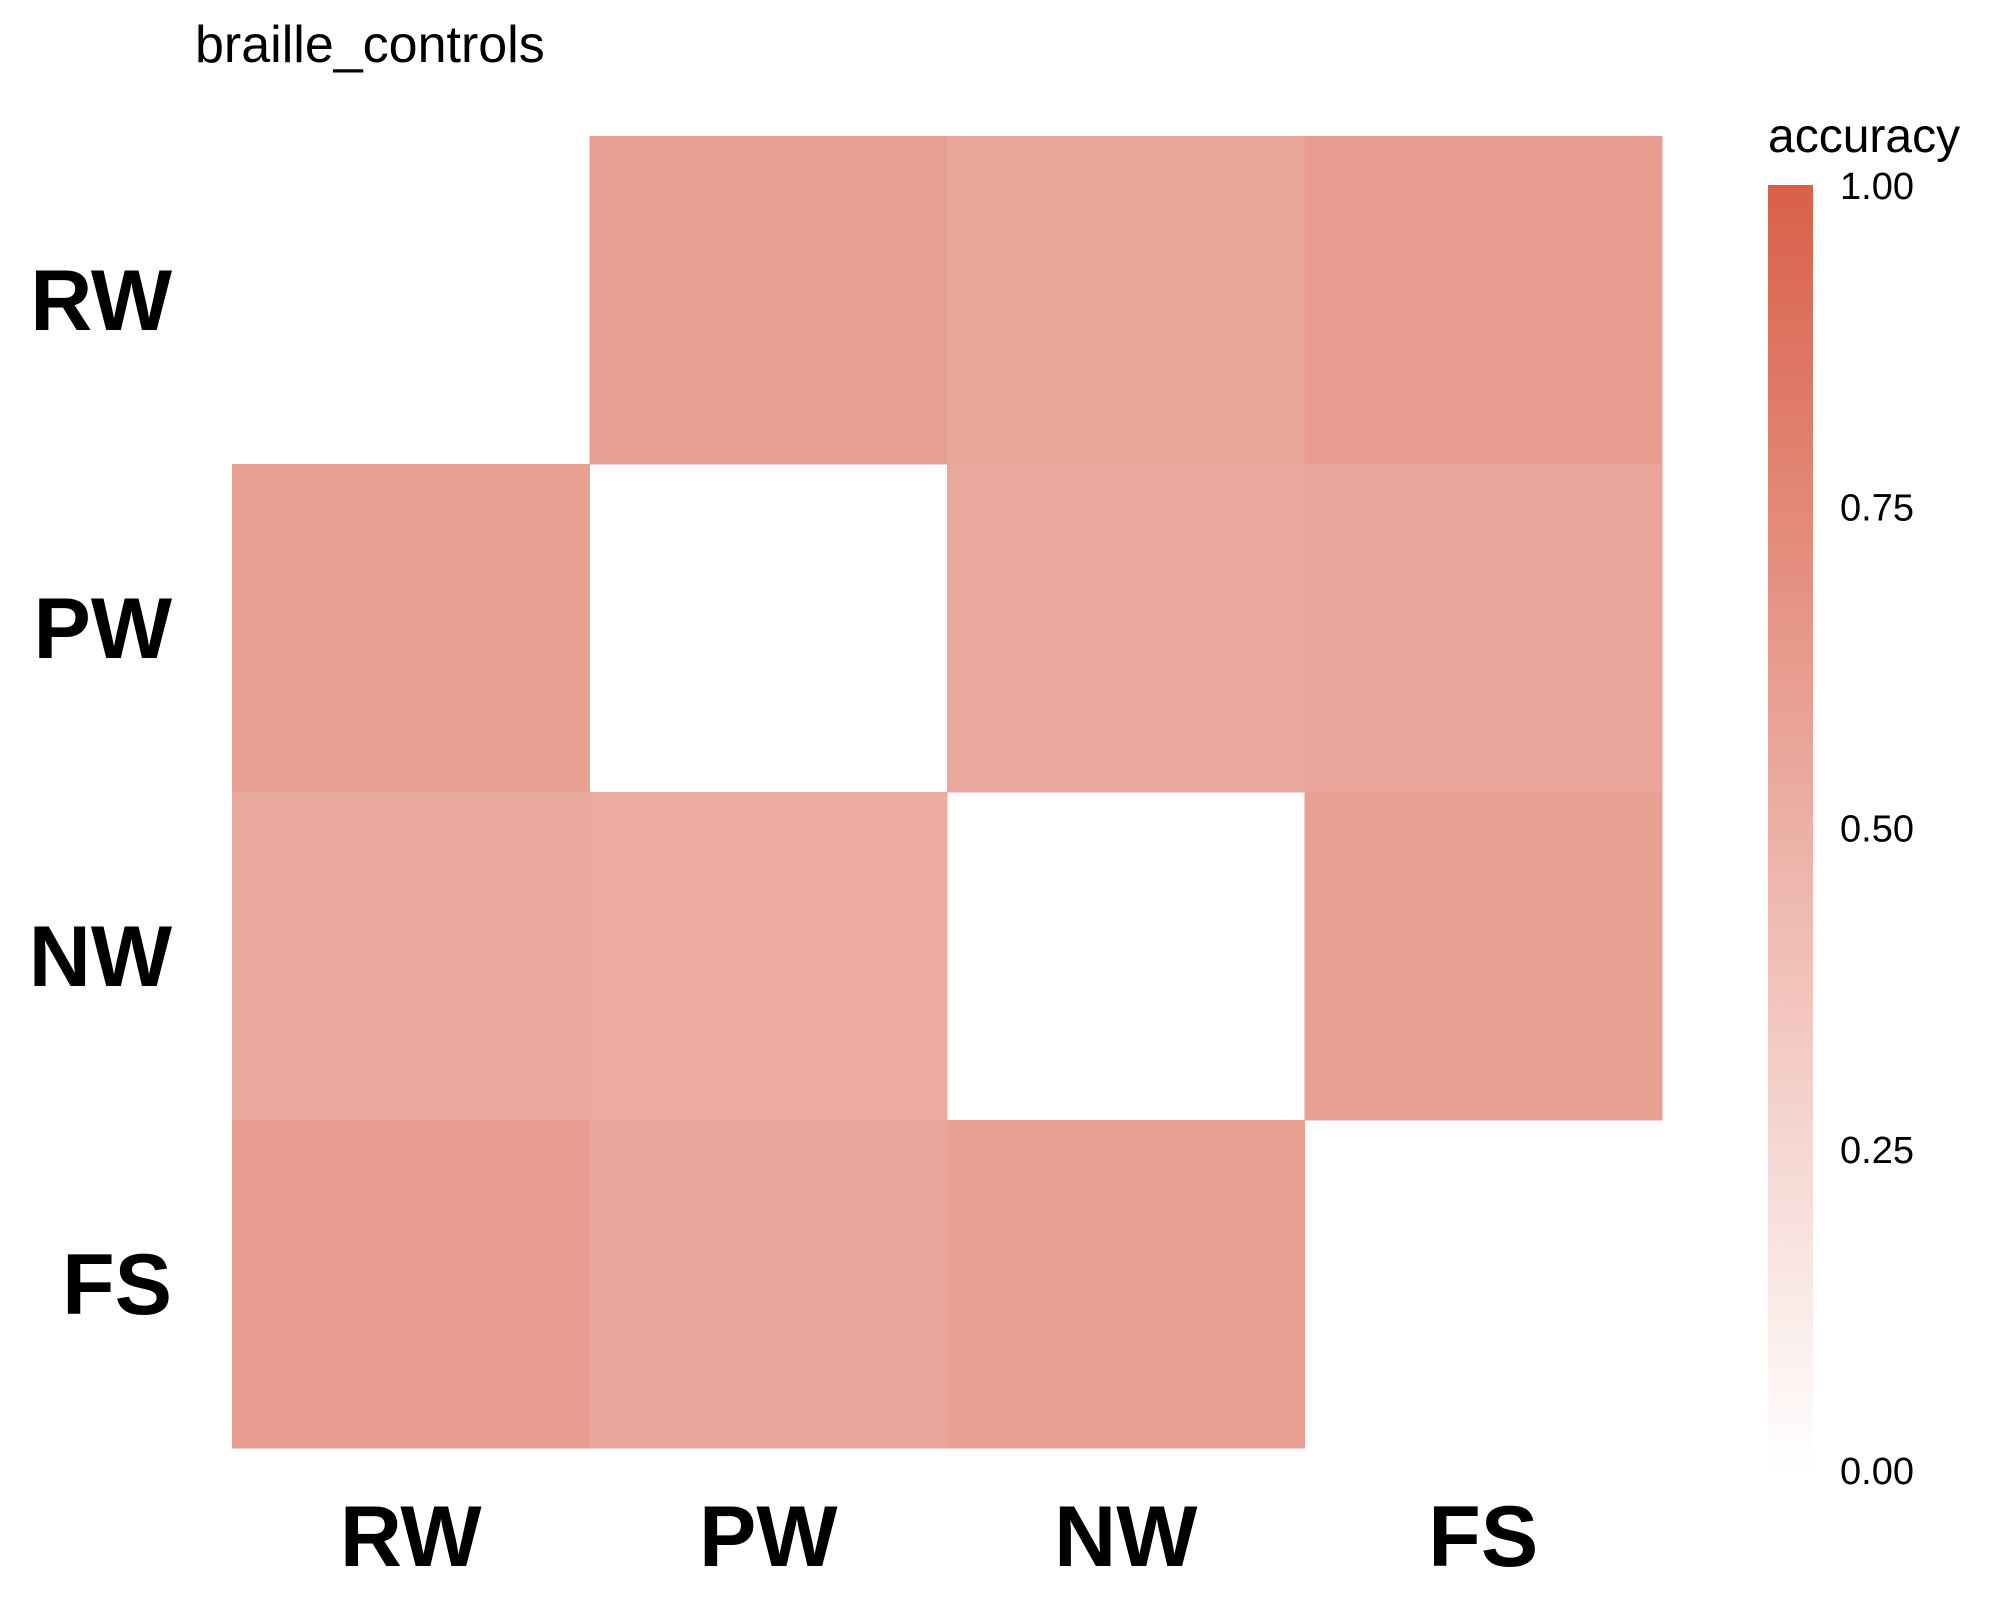 This screenshot has height=1600, width=2000. What do you see at coordinates (768, 1537) in the screenshot?
I see `x-tick-label: PW` at bounding box center [768, 1537].